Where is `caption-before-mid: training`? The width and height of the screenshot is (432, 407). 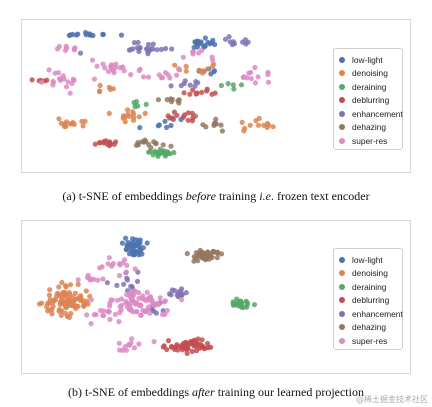 caption-before-mid: training is located at coordinates (237, 196).